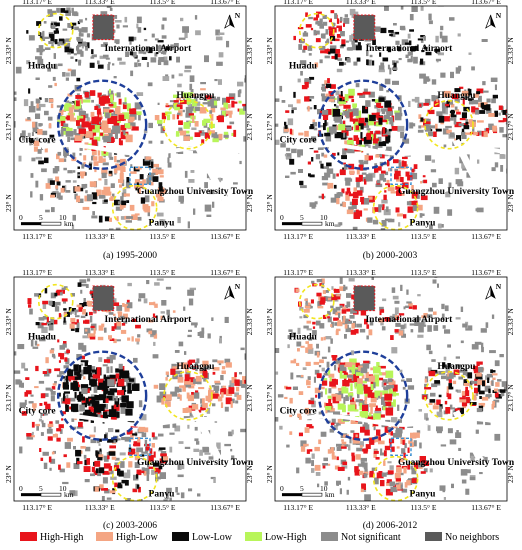 This screenshot has width=522, height=550. Describe the element at coordinates (286, 537) in the screenshot. I see `legend-label: Low-High` at that location.